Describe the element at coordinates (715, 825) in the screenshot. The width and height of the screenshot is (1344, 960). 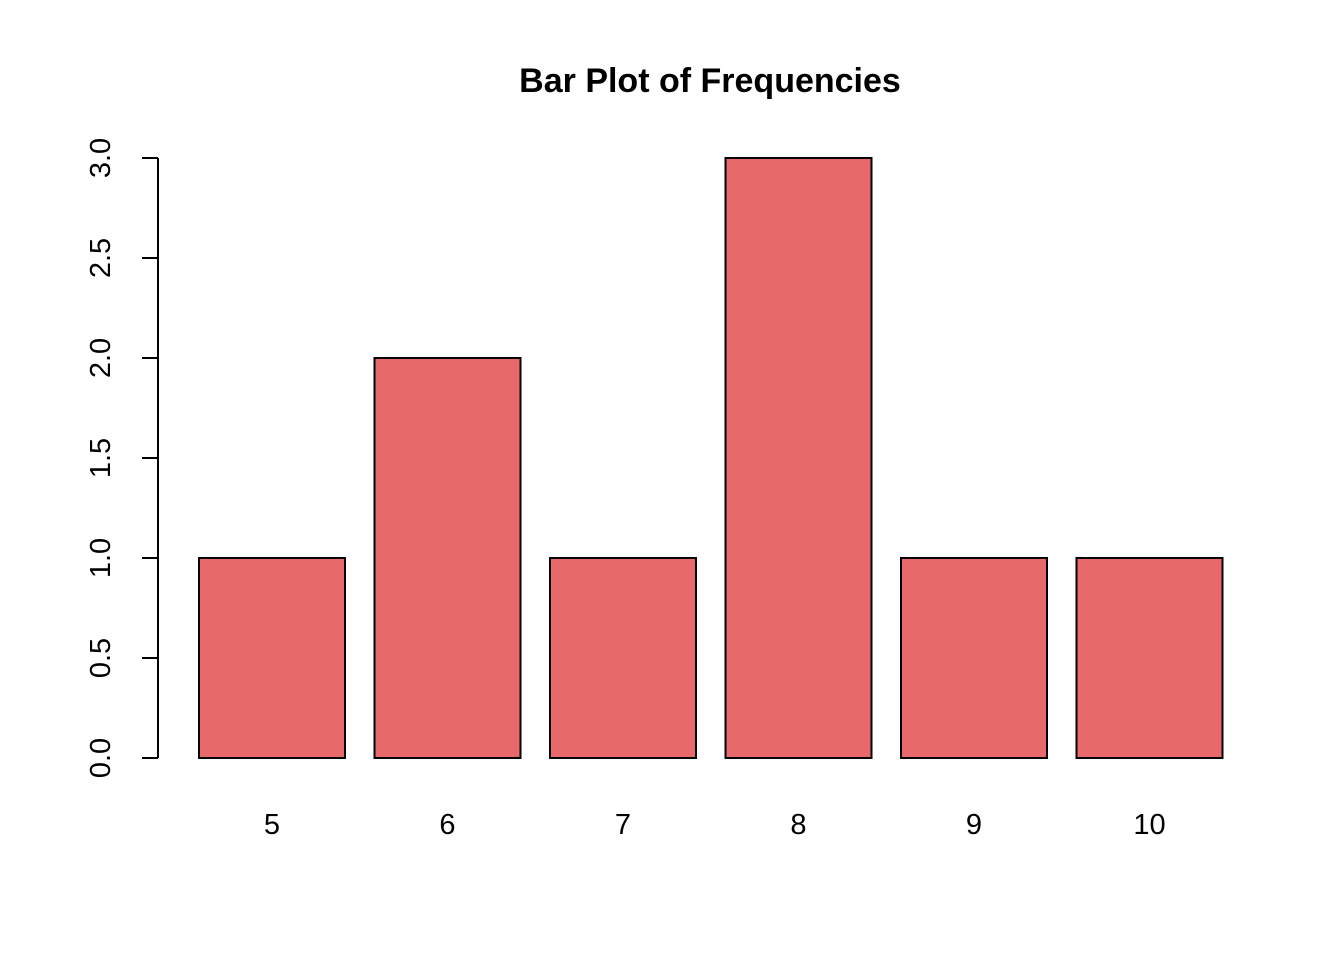
I see `x-axis-labels: 5 6 7 8 9 10` at that location.